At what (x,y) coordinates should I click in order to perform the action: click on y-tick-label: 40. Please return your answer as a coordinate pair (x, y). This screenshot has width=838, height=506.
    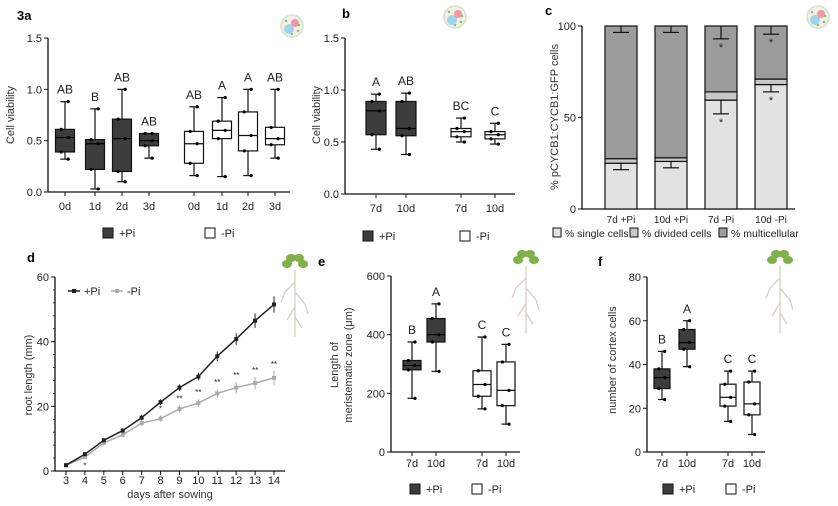
    Looking at the image, I should click on (43, 343).